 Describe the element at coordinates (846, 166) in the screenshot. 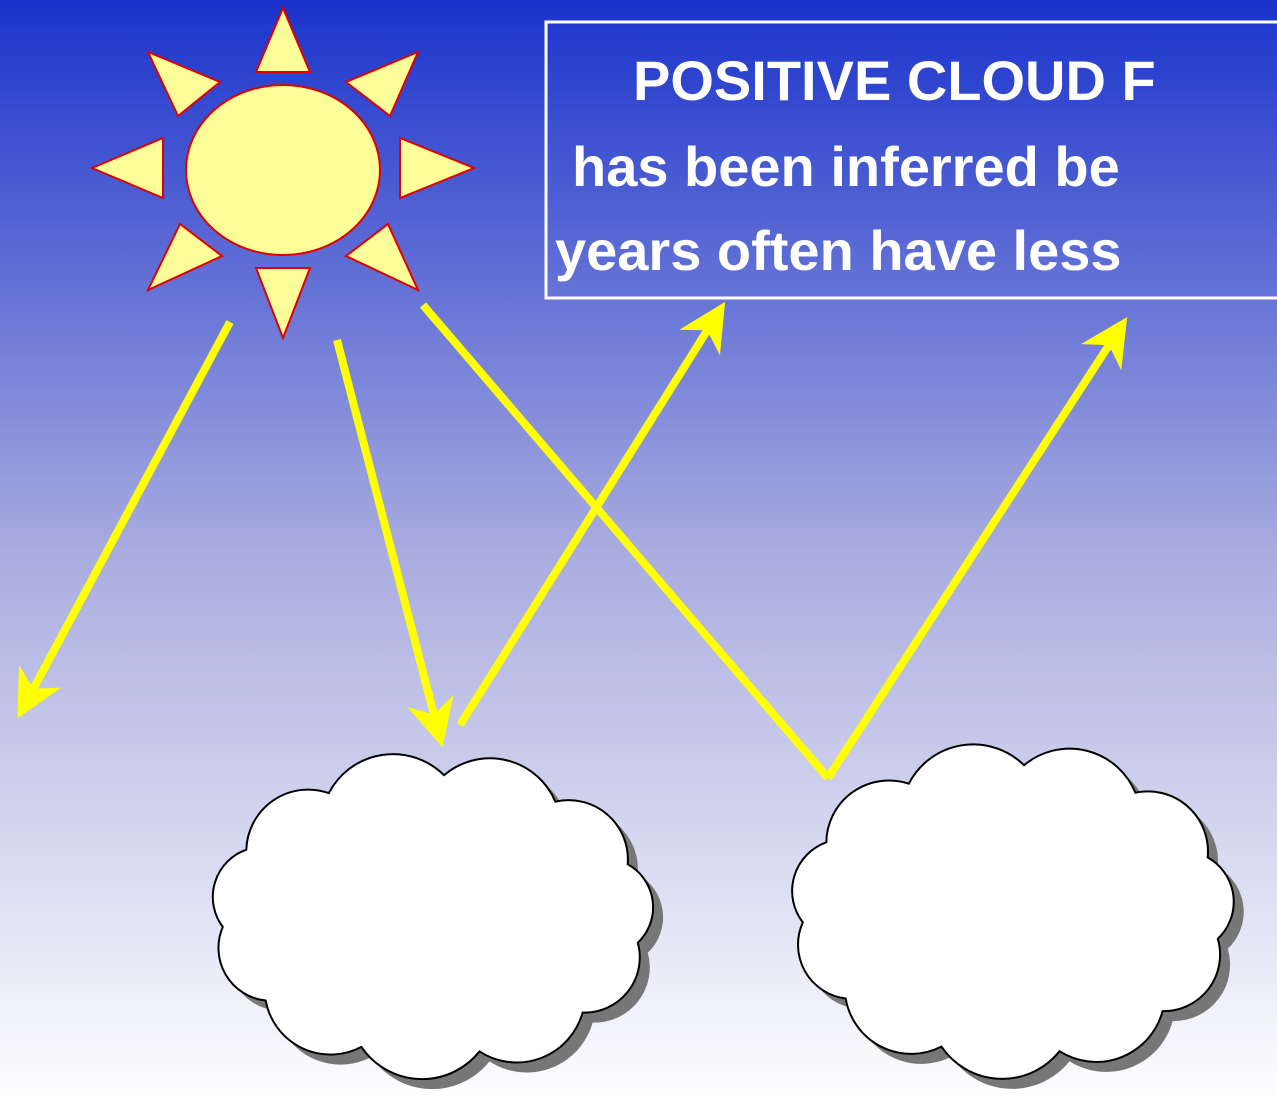

I see `callout-line: has been inferred be` at that location.